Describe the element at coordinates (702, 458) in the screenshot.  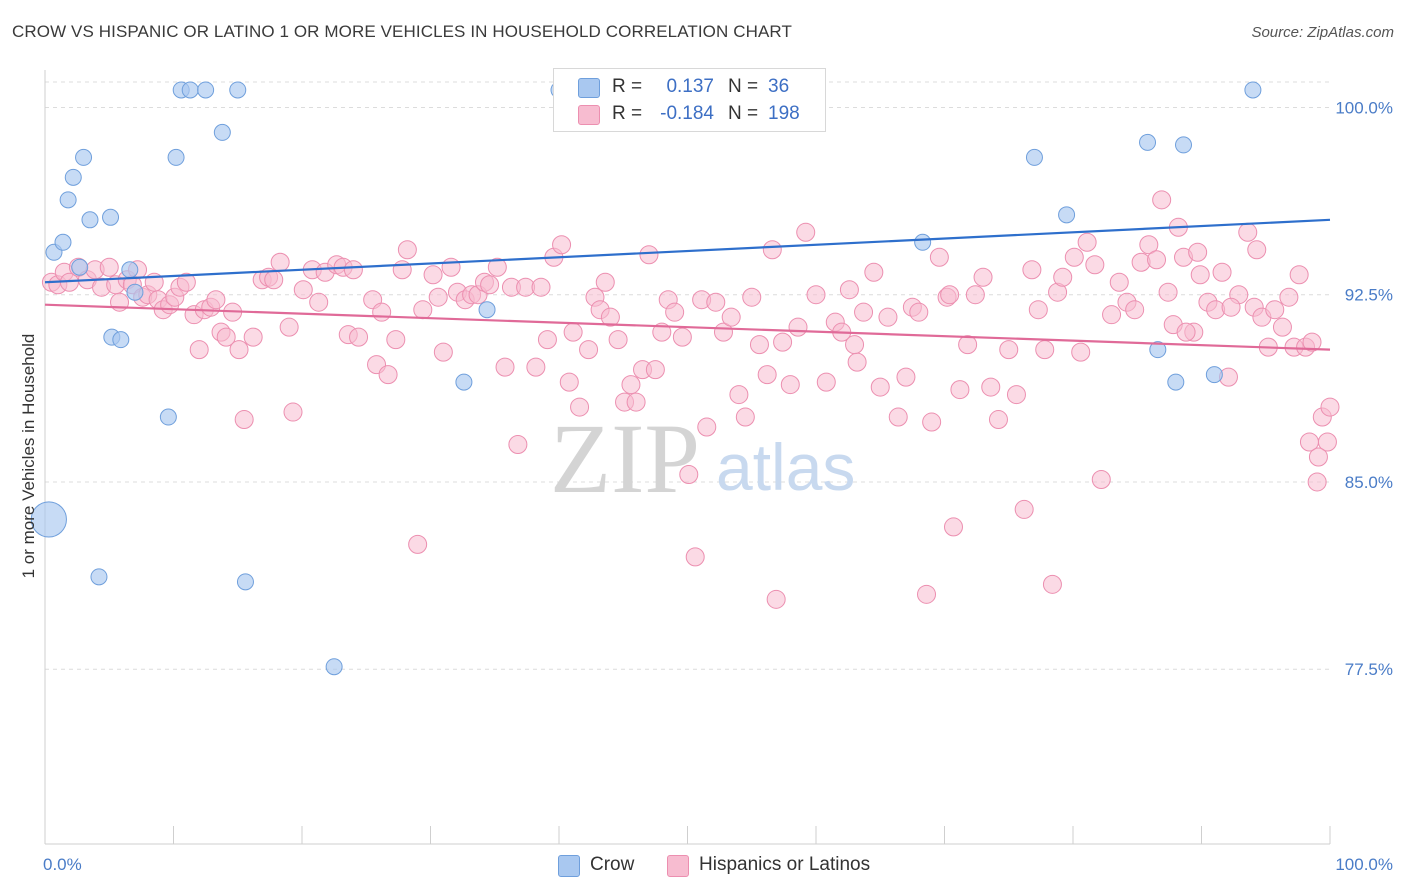
I see `watermark: ZIP atlas` at that location.